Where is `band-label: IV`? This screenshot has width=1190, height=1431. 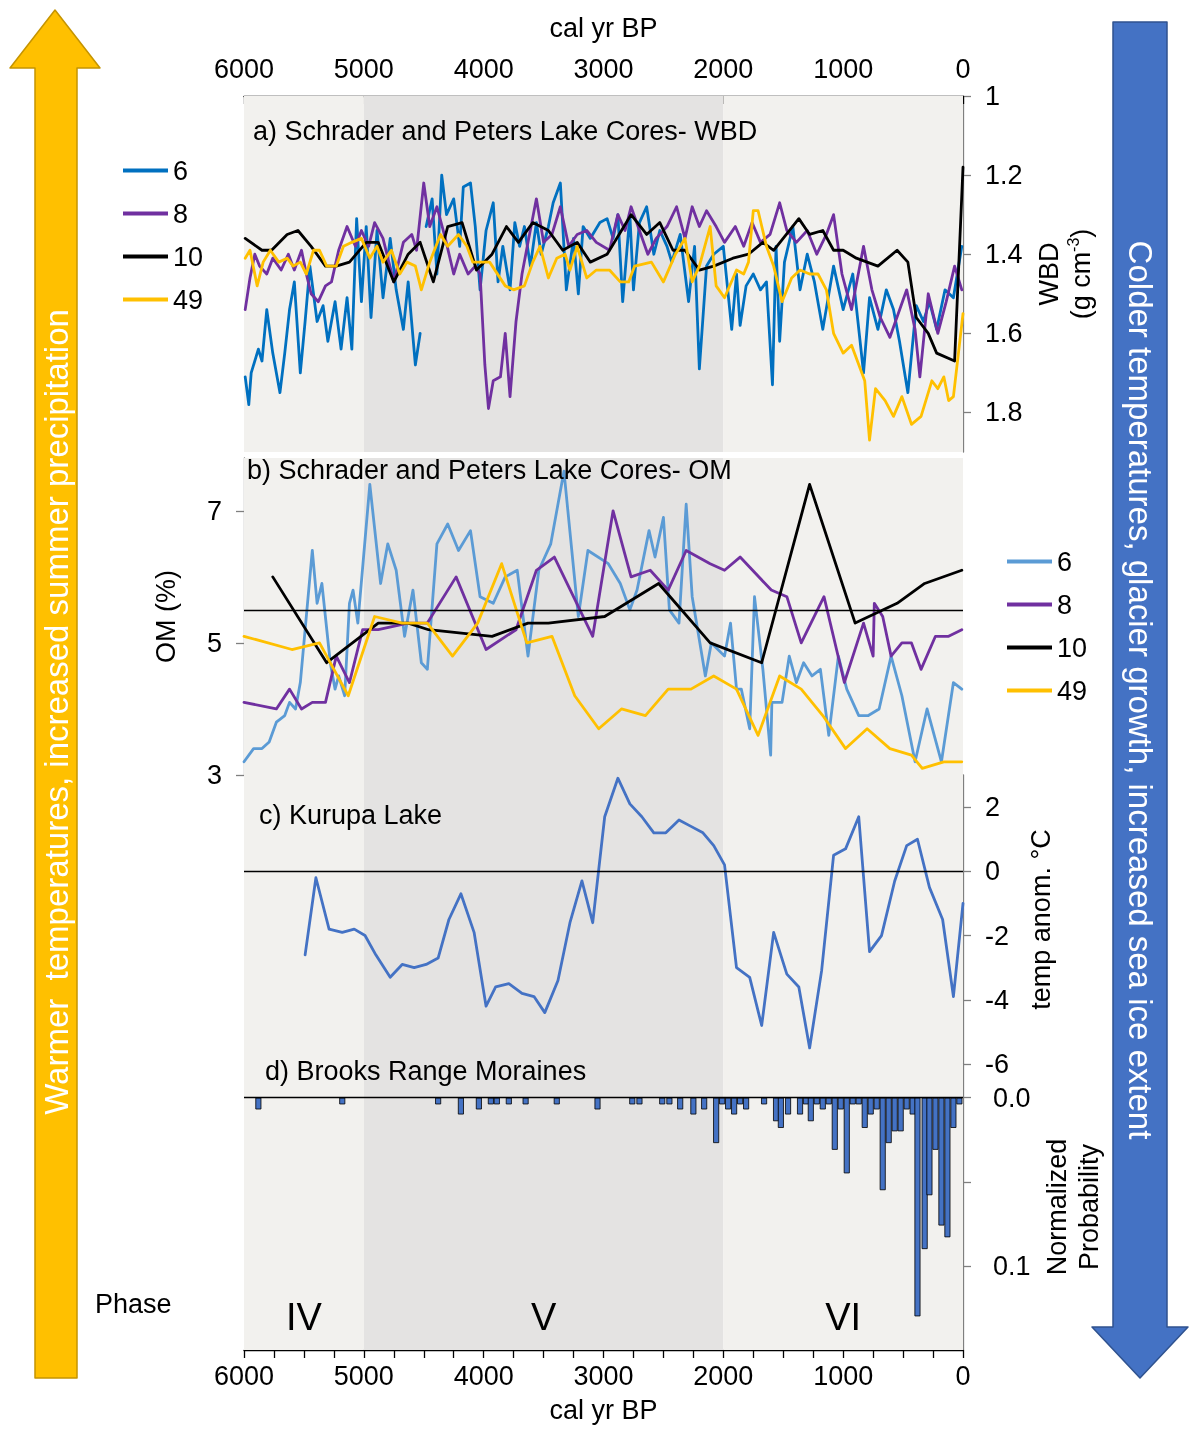
band-label: IV is located at coordinates (304, 1317).